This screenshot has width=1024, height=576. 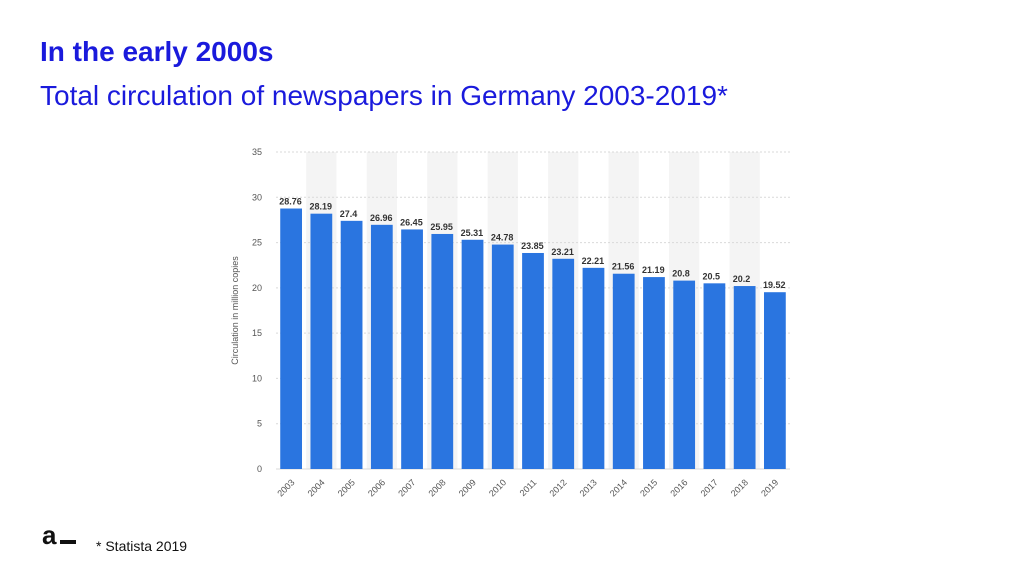 I want to click on x-tick-label: 2018, so click(x=739, y=487).